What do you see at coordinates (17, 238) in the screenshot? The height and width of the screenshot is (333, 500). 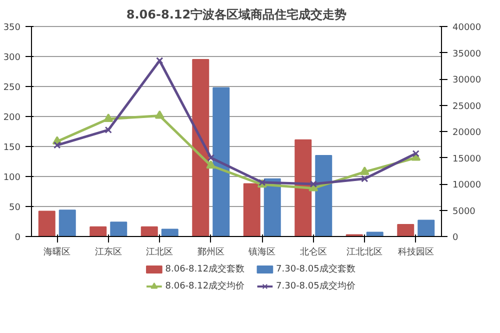 I see `y-tick-label: 0` at bounding box center [17, 238].